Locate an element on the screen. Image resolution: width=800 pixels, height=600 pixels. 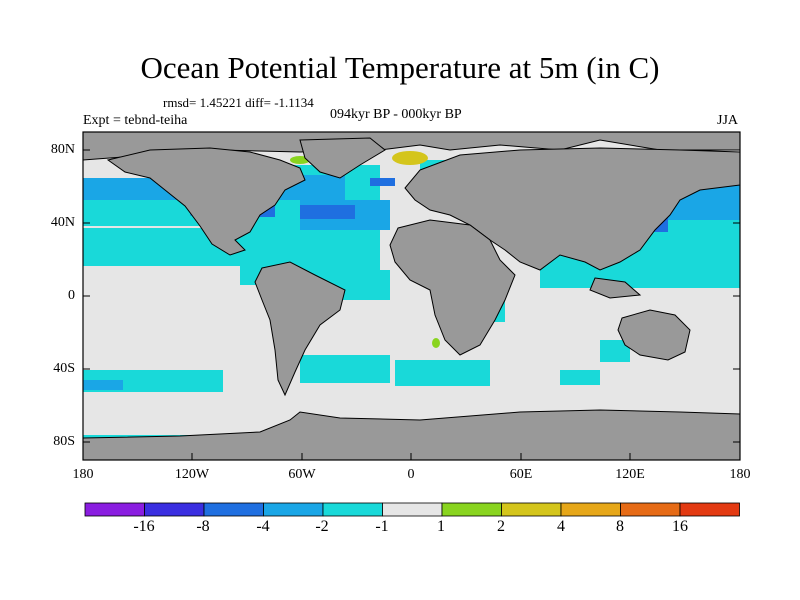
lat-label-0: 0 is located at coordinates (71, 295).